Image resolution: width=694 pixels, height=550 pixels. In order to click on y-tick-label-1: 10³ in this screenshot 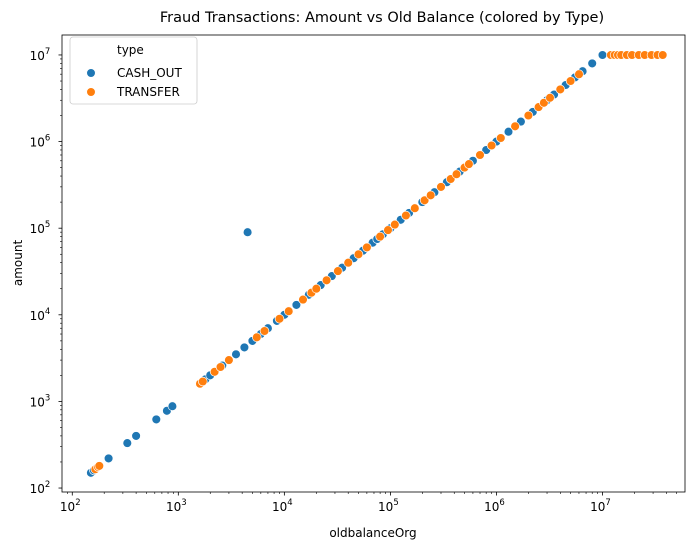, I will do `click(40, 401)`.